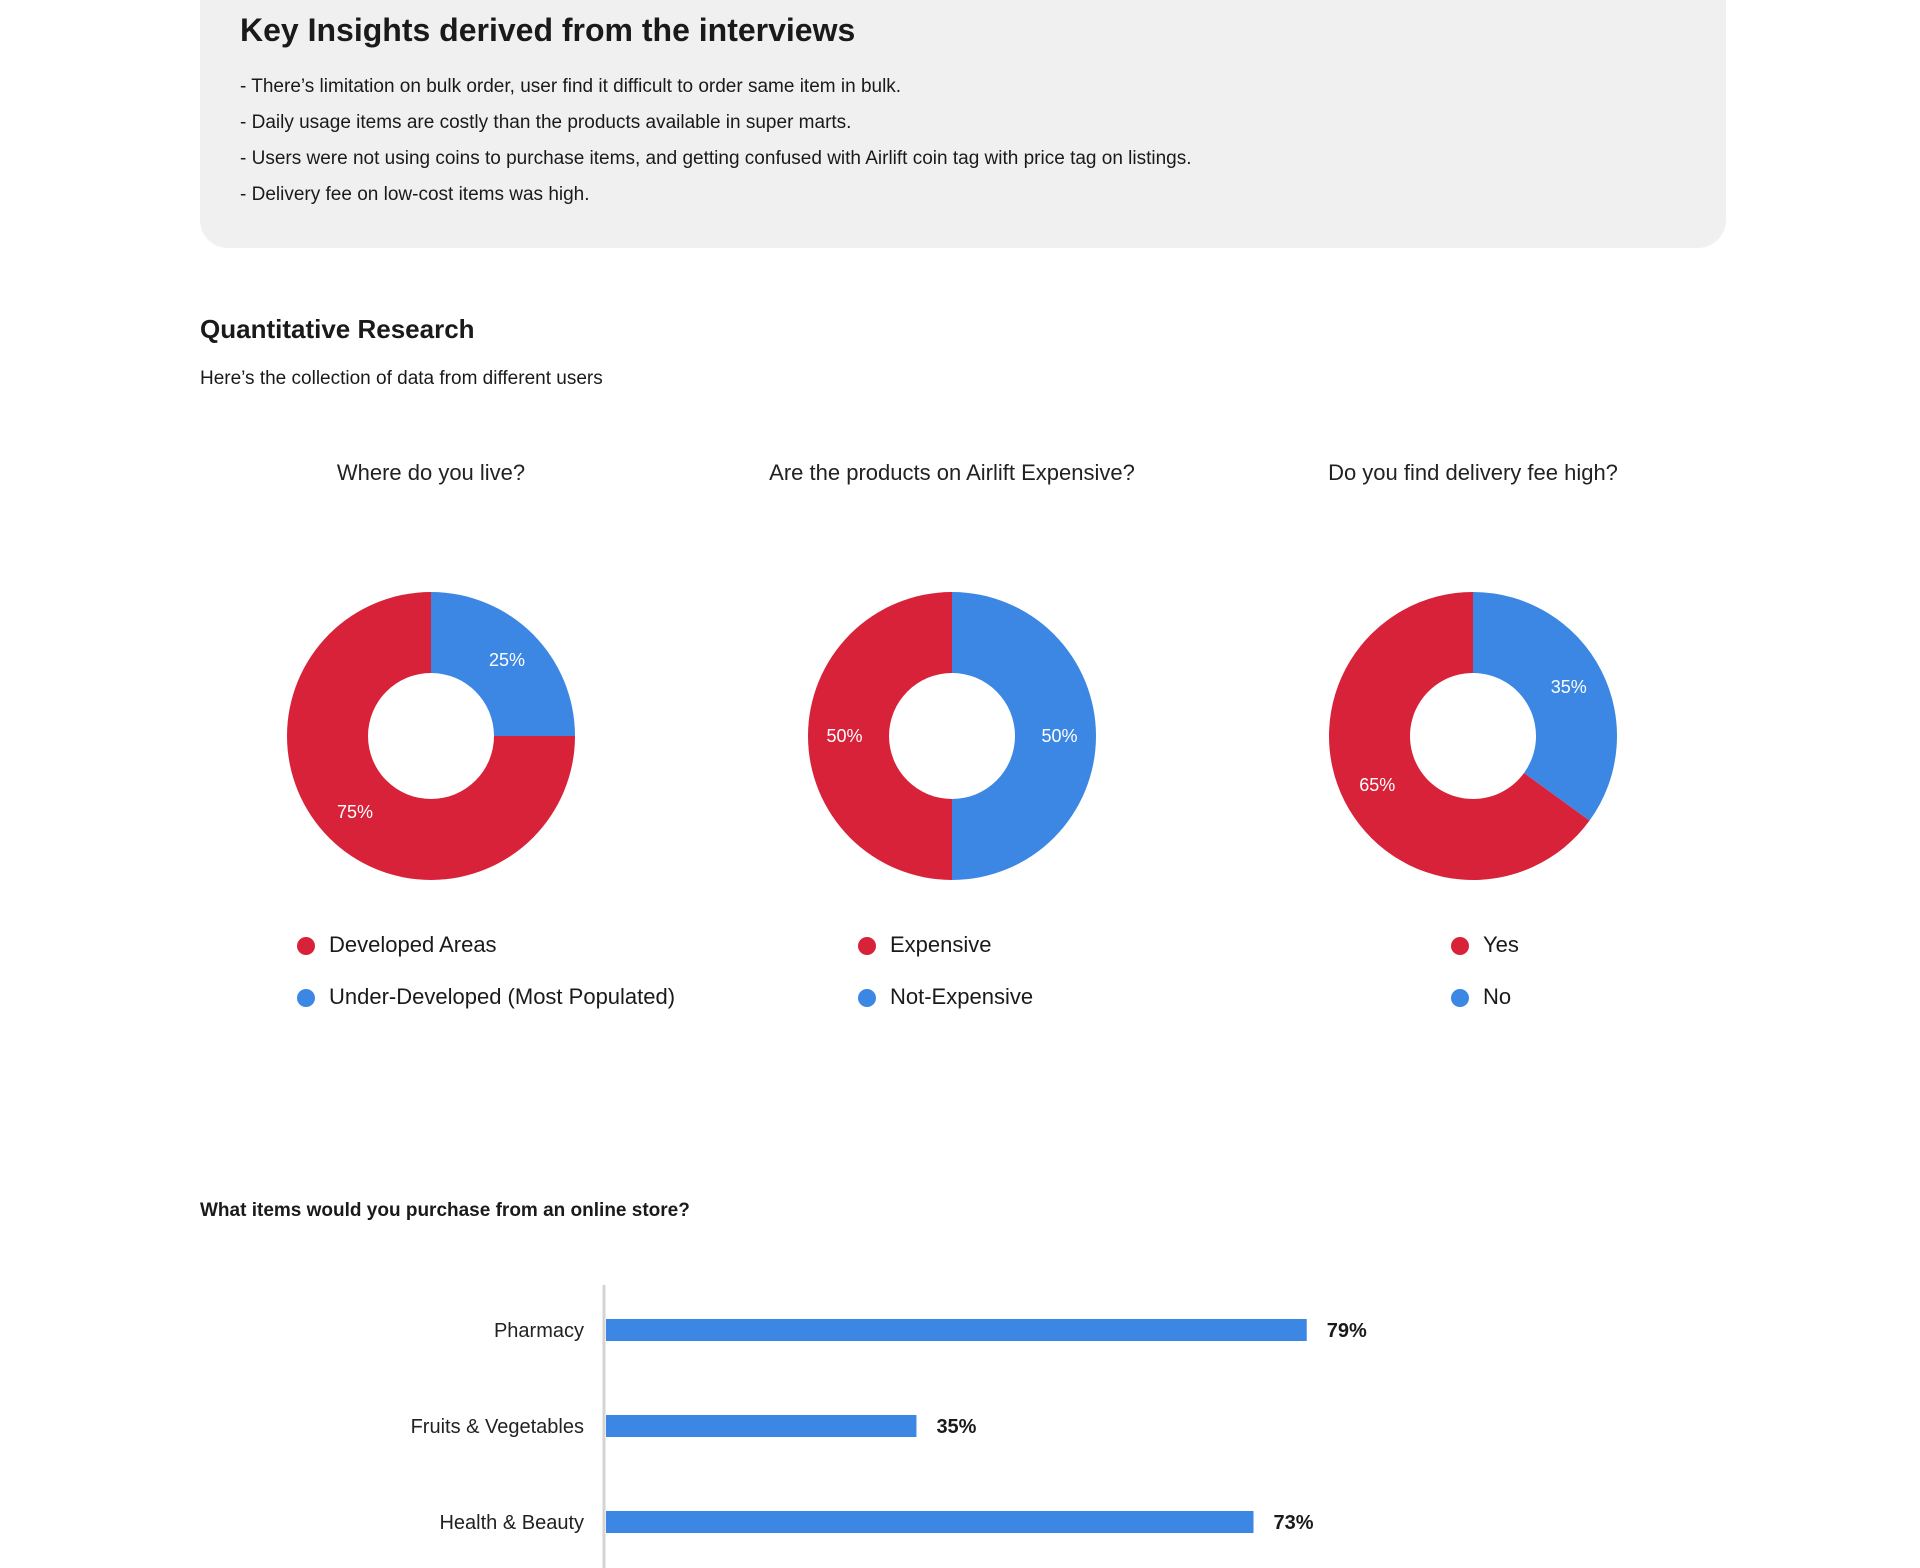 Image resolution: width=1920 pixels, height=1568 pixels. I want to click on category-label: Health & Beauty, so click(511, 1523).